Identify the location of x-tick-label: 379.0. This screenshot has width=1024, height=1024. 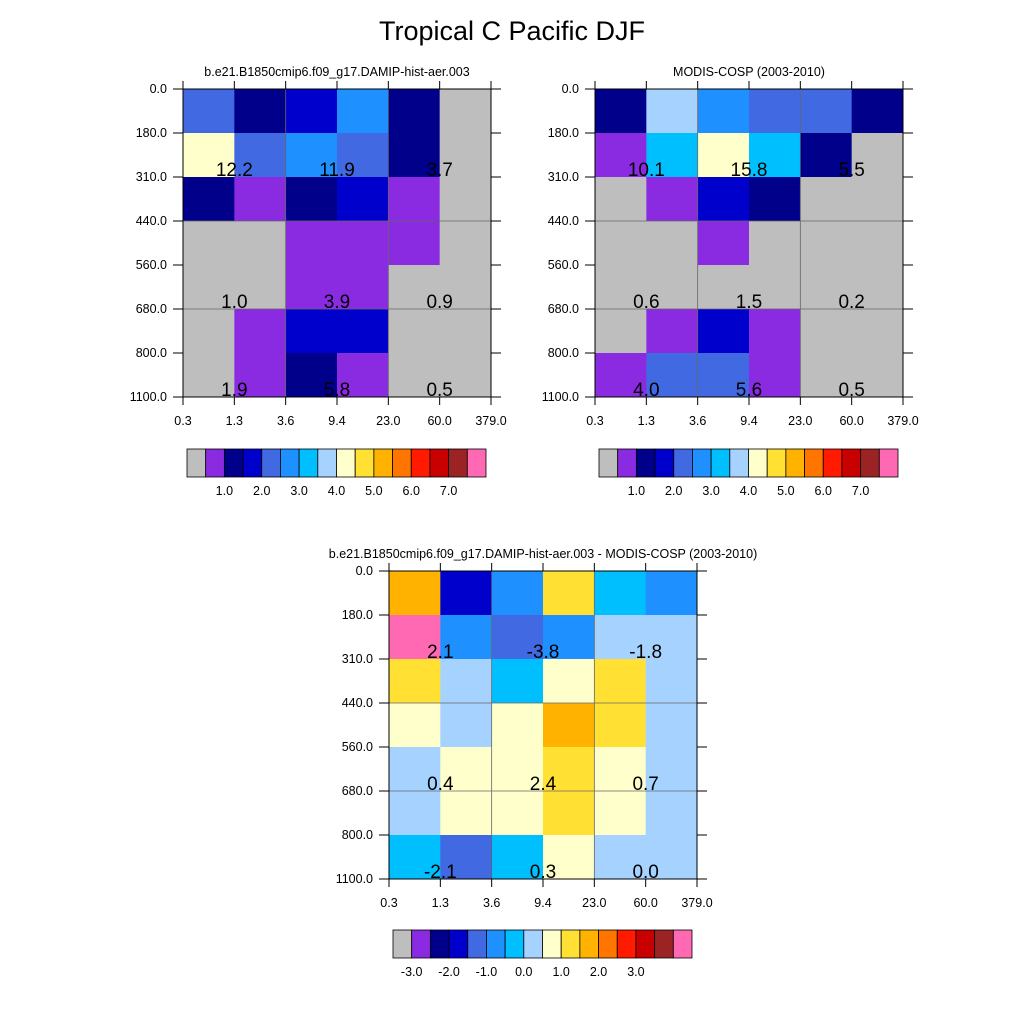
(490, 421).